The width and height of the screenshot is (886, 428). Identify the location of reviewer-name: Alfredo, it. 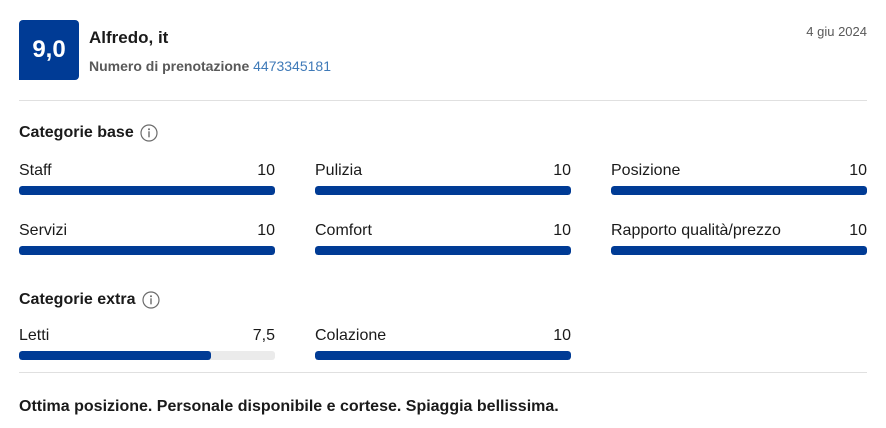
(129, 37).